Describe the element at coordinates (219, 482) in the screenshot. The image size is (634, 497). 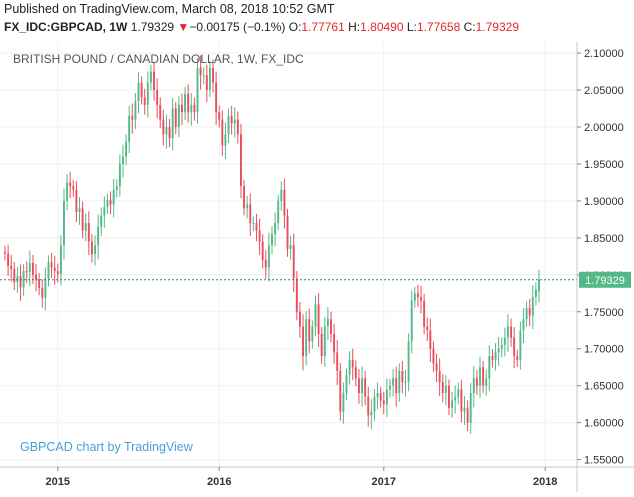
I see `x-tick-label: 2016` at that location.